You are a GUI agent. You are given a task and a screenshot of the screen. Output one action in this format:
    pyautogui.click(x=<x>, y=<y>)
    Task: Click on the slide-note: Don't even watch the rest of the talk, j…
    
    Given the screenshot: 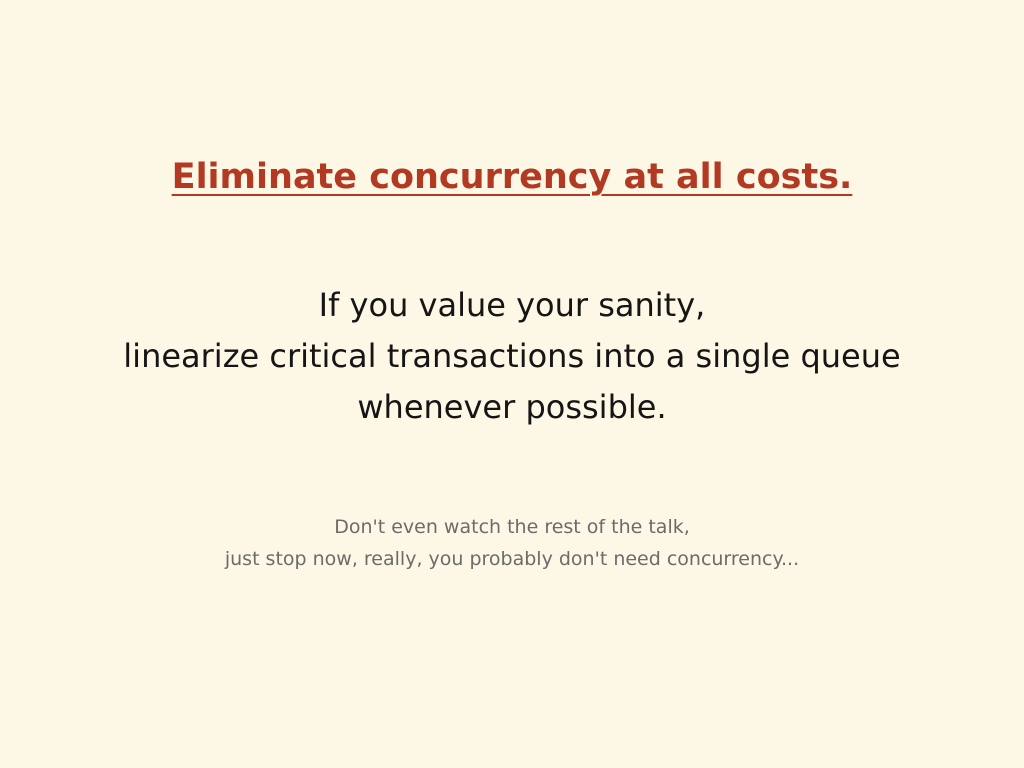 What is the action you would take?
    pyautogui.click(x=512, y=543)
    